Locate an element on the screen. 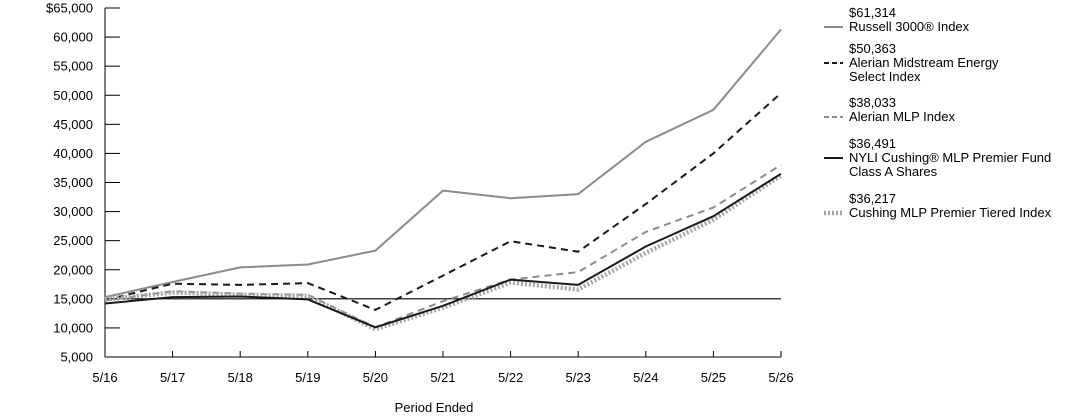 This screenshot has width=1092, height=417. y-tick-label: 55,000 is located at coordinates (73, 66).